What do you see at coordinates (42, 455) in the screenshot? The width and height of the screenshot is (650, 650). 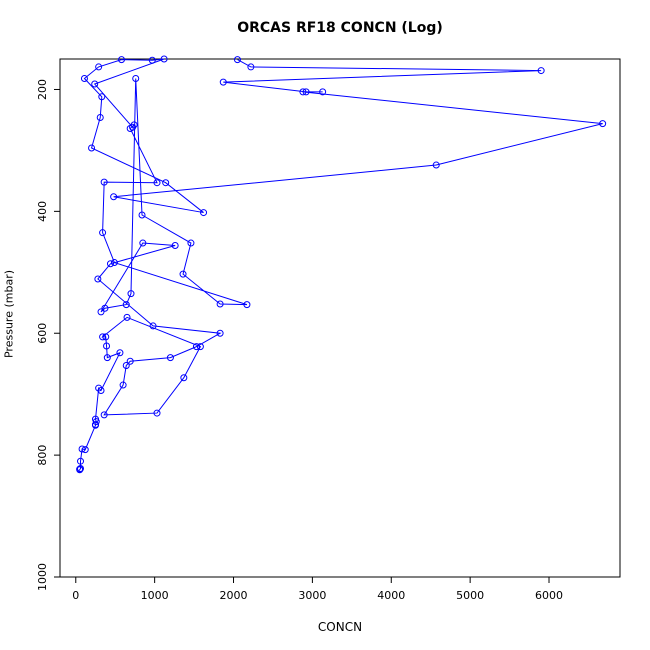 I see `y-tick-label: 800` at bounding box center [42, 455].